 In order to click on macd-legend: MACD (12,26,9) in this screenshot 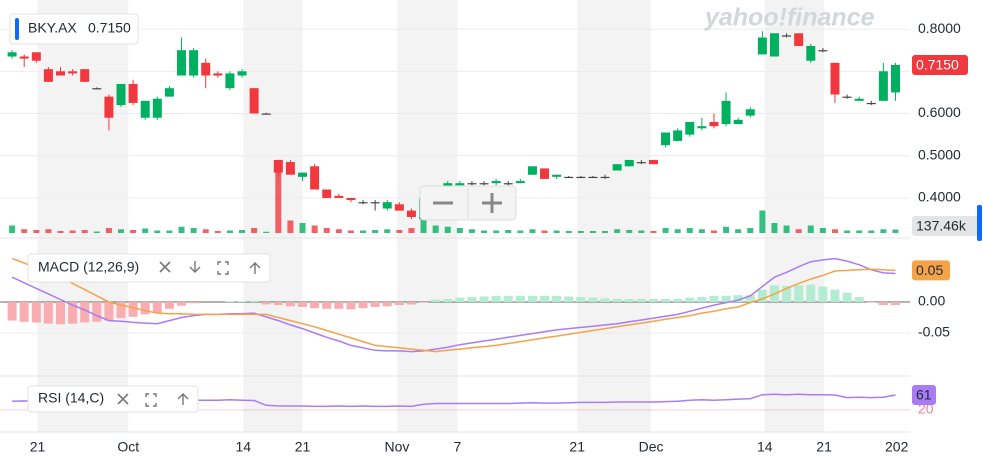, I will do `click(149, 268)`.